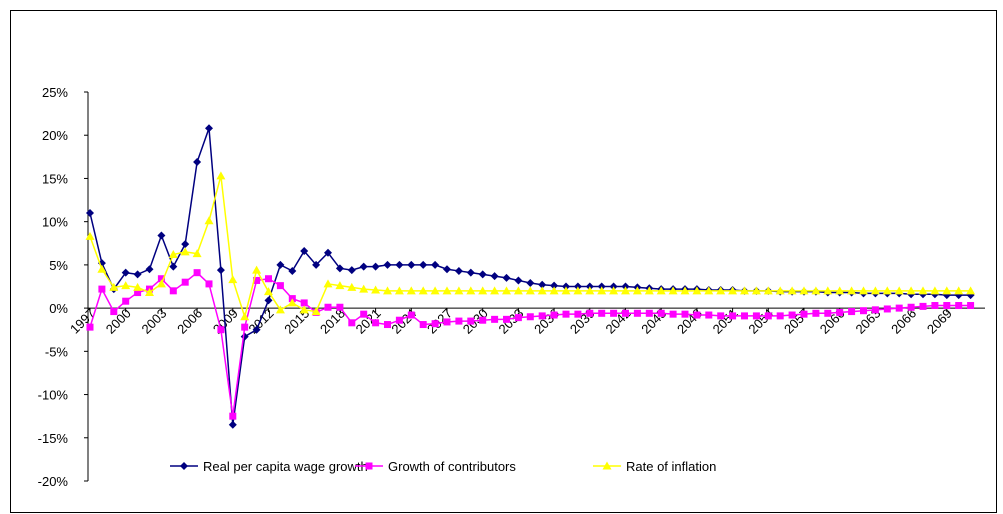 Image resolution: width=1003 pixels, height=514 pixels. I want to click on legend-label: Real per capita wage growth, so click(285, 466).